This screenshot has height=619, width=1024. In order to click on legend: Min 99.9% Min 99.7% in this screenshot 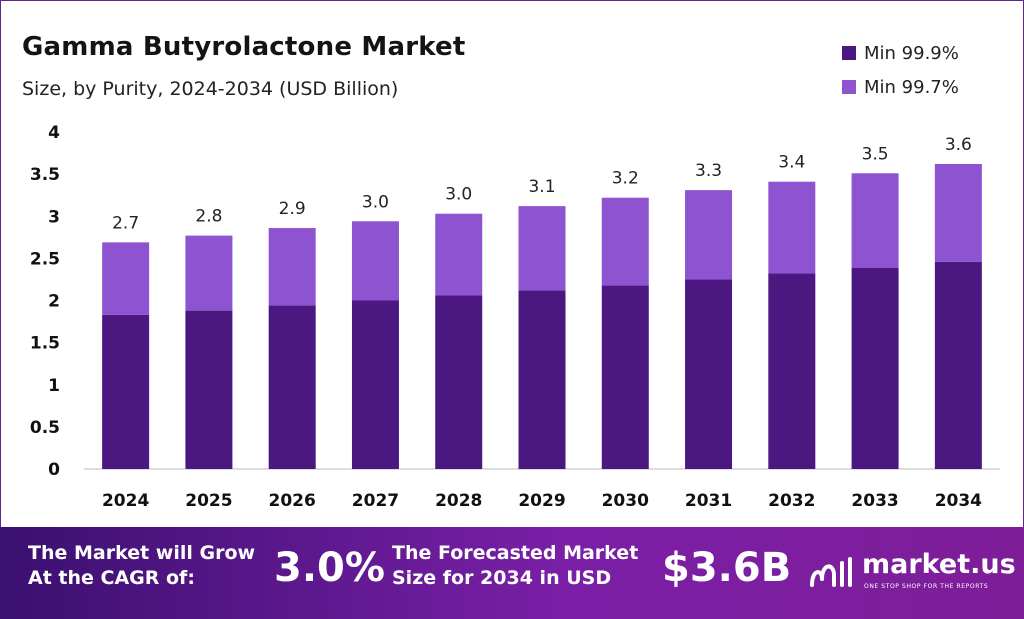, I will do `click(900, 70)`.